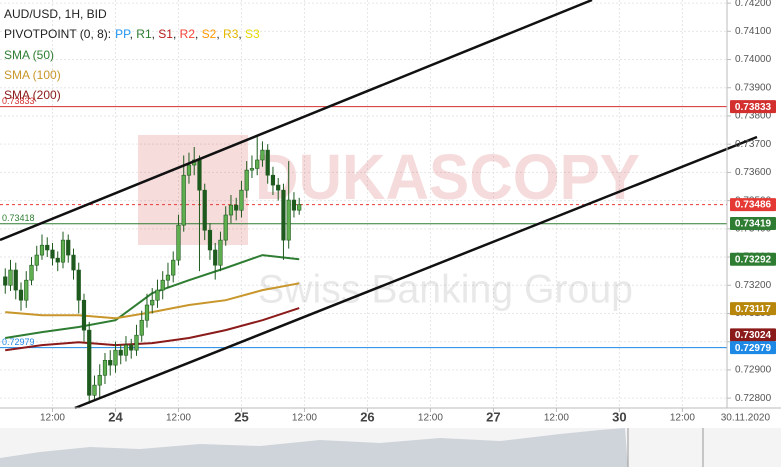  Describe the element at coordinates (753, 370) in the screenshot. I see `y-tick-label: 0.72900` at that location.